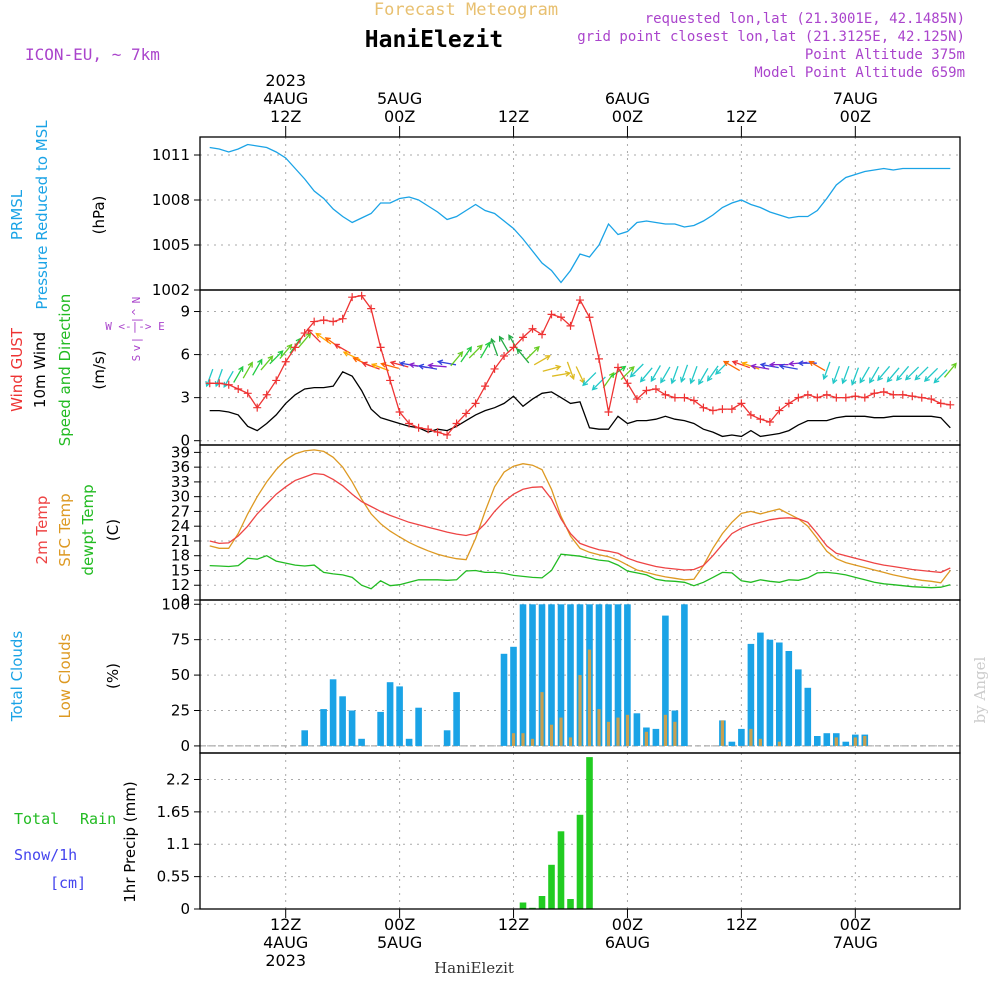  What do you see at coordinates (580, 365) in the screenshot?
I see `gust-line` at bounding box center [580, 365].